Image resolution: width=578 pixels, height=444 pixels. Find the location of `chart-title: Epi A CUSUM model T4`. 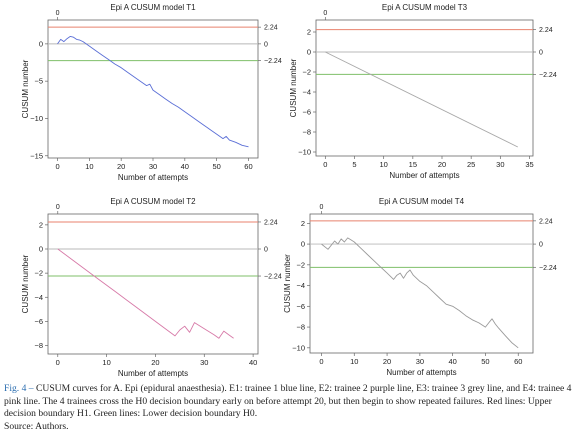

chart-title: Epi A CUSUM model T4 is located at coordinates (422, 201).